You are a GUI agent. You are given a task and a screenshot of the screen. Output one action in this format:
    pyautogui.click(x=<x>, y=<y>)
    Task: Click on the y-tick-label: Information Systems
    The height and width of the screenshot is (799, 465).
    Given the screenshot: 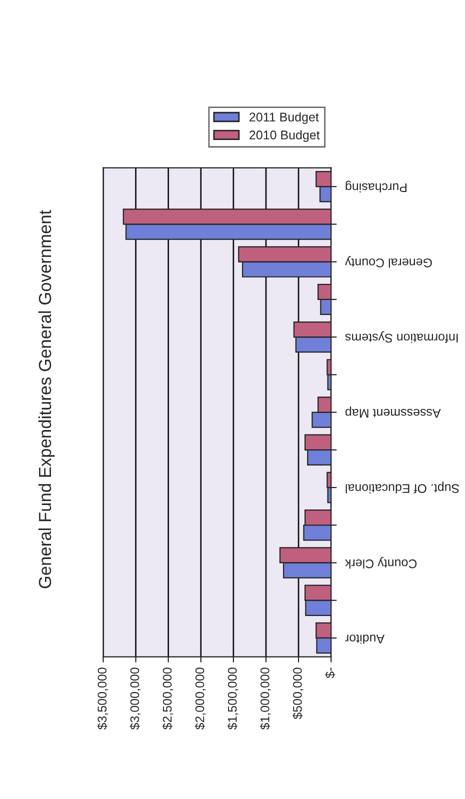 What is the action you would take?
    pyautogui.click(x=401, y=337)
    